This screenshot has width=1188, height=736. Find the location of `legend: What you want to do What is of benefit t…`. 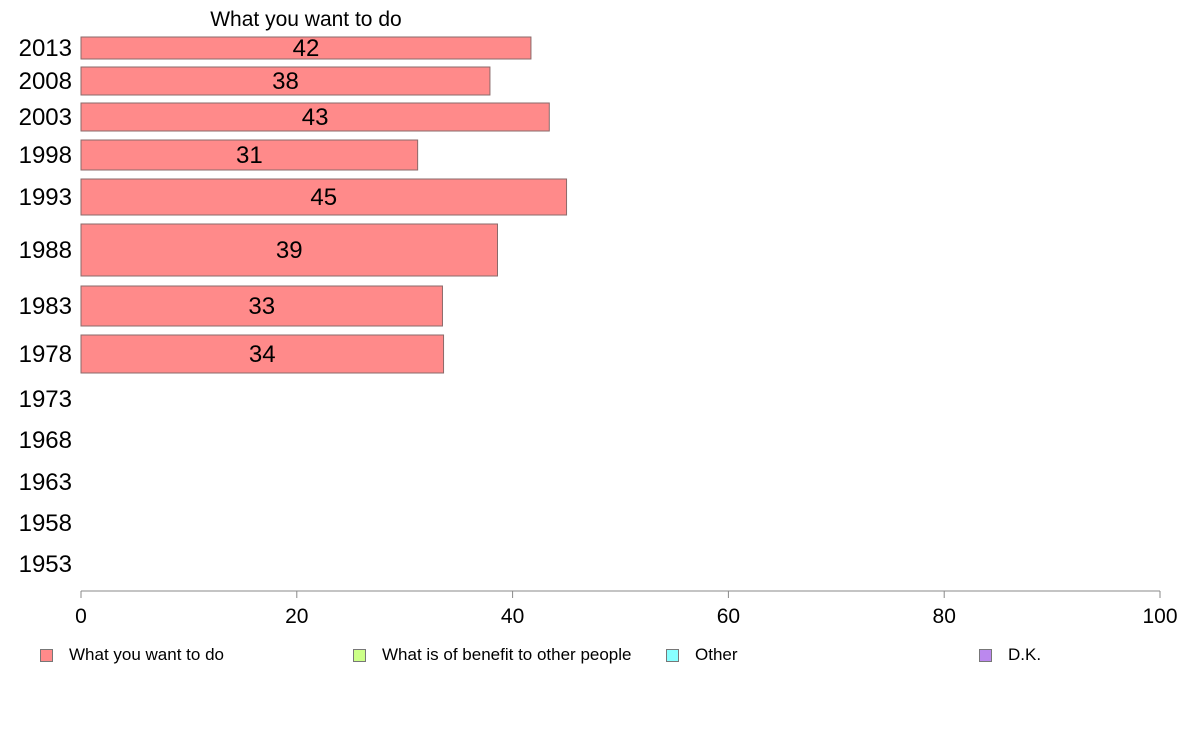

legend: What you want to do What is of benefit t… is located at coordinates (594, 656).